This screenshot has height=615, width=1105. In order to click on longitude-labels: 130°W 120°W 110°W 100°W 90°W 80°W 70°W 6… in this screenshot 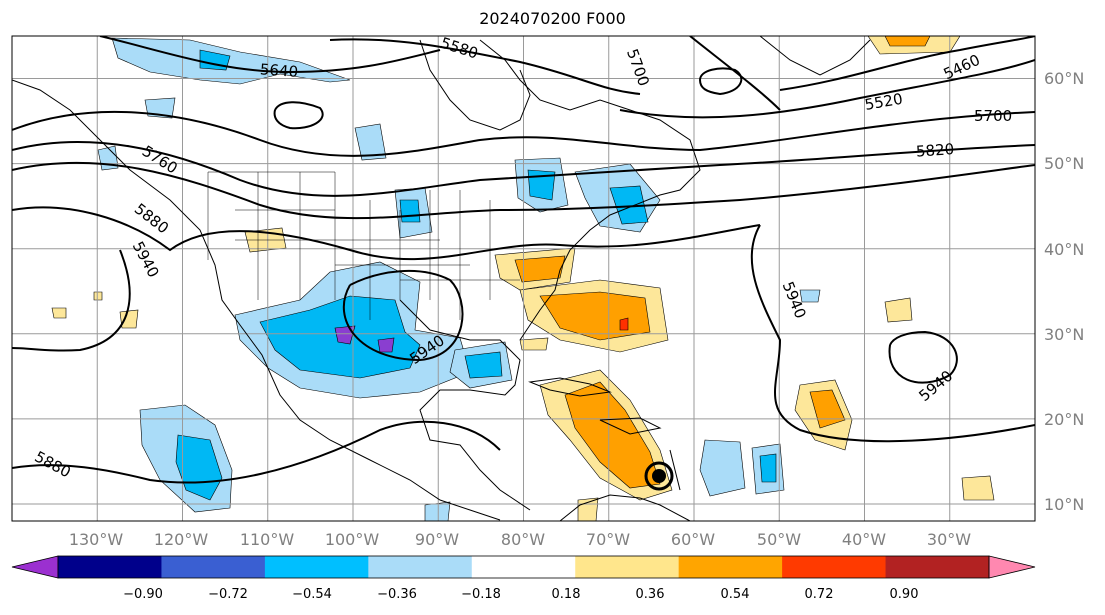, I will do `click(520, 539)`.